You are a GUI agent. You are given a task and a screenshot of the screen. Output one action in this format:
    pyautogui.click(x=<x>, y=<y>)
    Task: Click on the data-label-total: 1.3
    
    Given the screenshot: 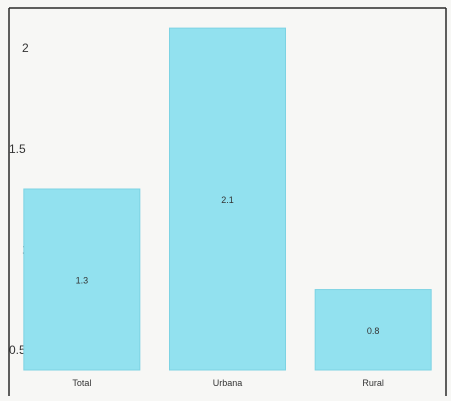 What is the action you would take?
    pyautogui.click(x=82, y=281)
    